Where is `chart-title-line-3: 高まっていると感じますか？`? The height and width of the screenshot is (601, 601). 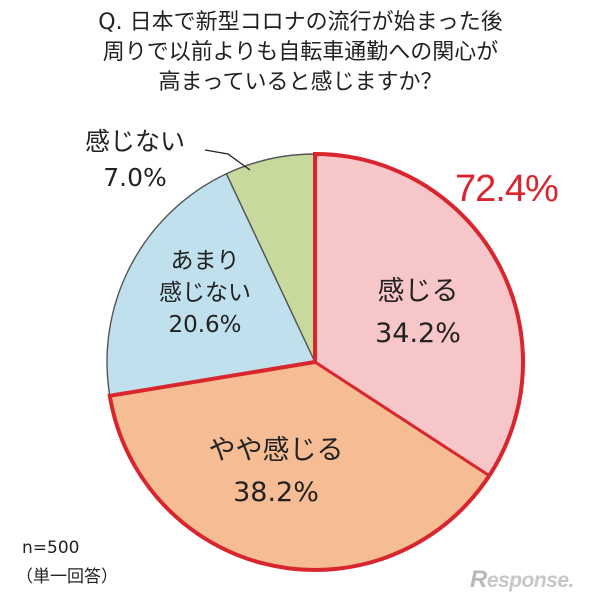 chart-title-line-3: 高まっていると感じますか？ is located at coordinates (300, 82).